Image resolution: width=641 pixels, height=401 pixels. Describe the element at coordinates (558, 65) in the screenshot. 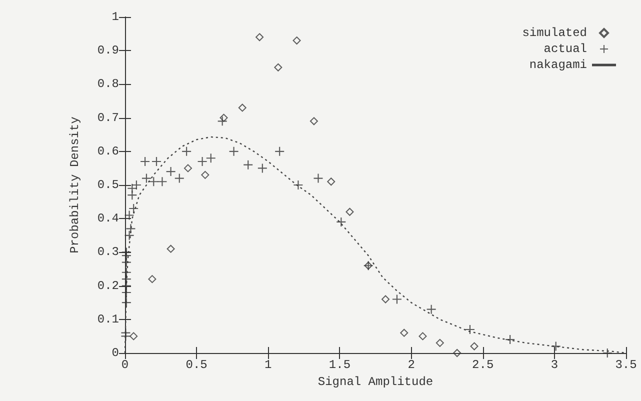

I see `legend-label: nakagami` at that location.